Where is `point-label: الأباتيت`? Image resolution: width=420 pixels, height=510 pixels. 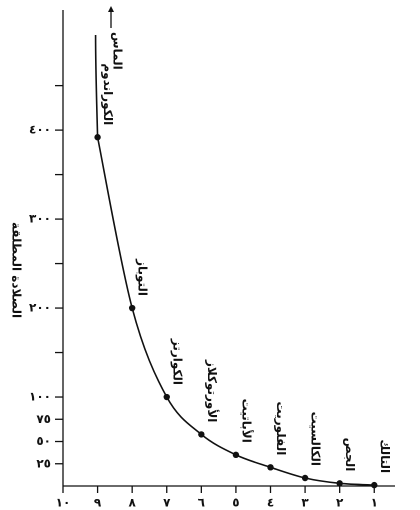 point-label: الأباتيت is located at coordinates (246, 421).